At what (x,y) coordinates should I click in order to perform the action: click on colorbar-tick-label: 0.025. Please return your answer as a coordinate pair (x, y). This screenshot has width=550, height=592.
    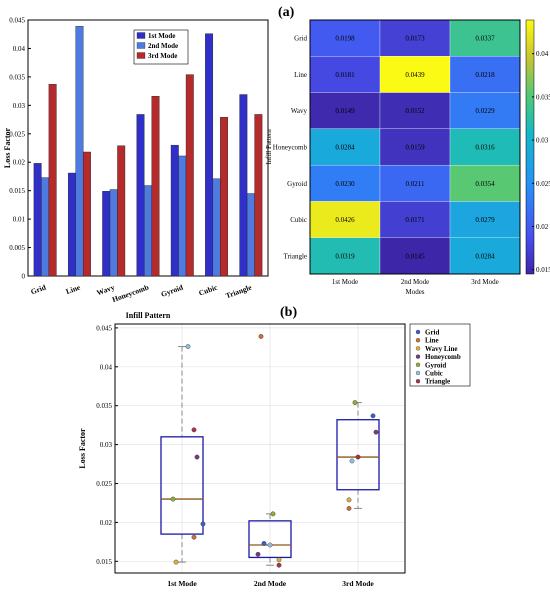
    Looking at the image, I should click on (543, 184).